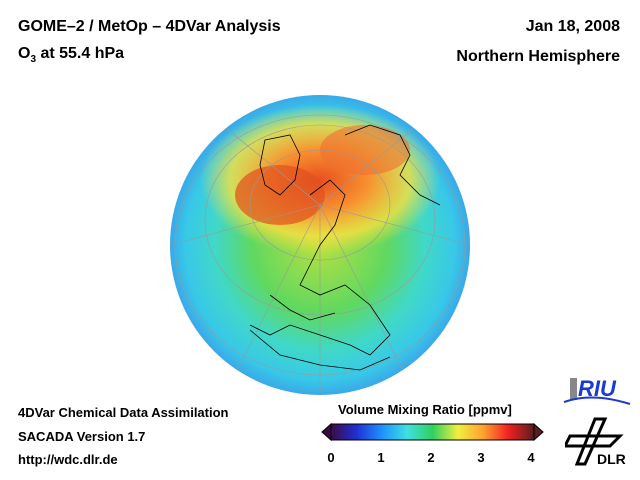  What do you see at coordinates (538, 56) in the screenshot?
I see `region-label: Northern Hemisphere` at bounding box center [538, 56].